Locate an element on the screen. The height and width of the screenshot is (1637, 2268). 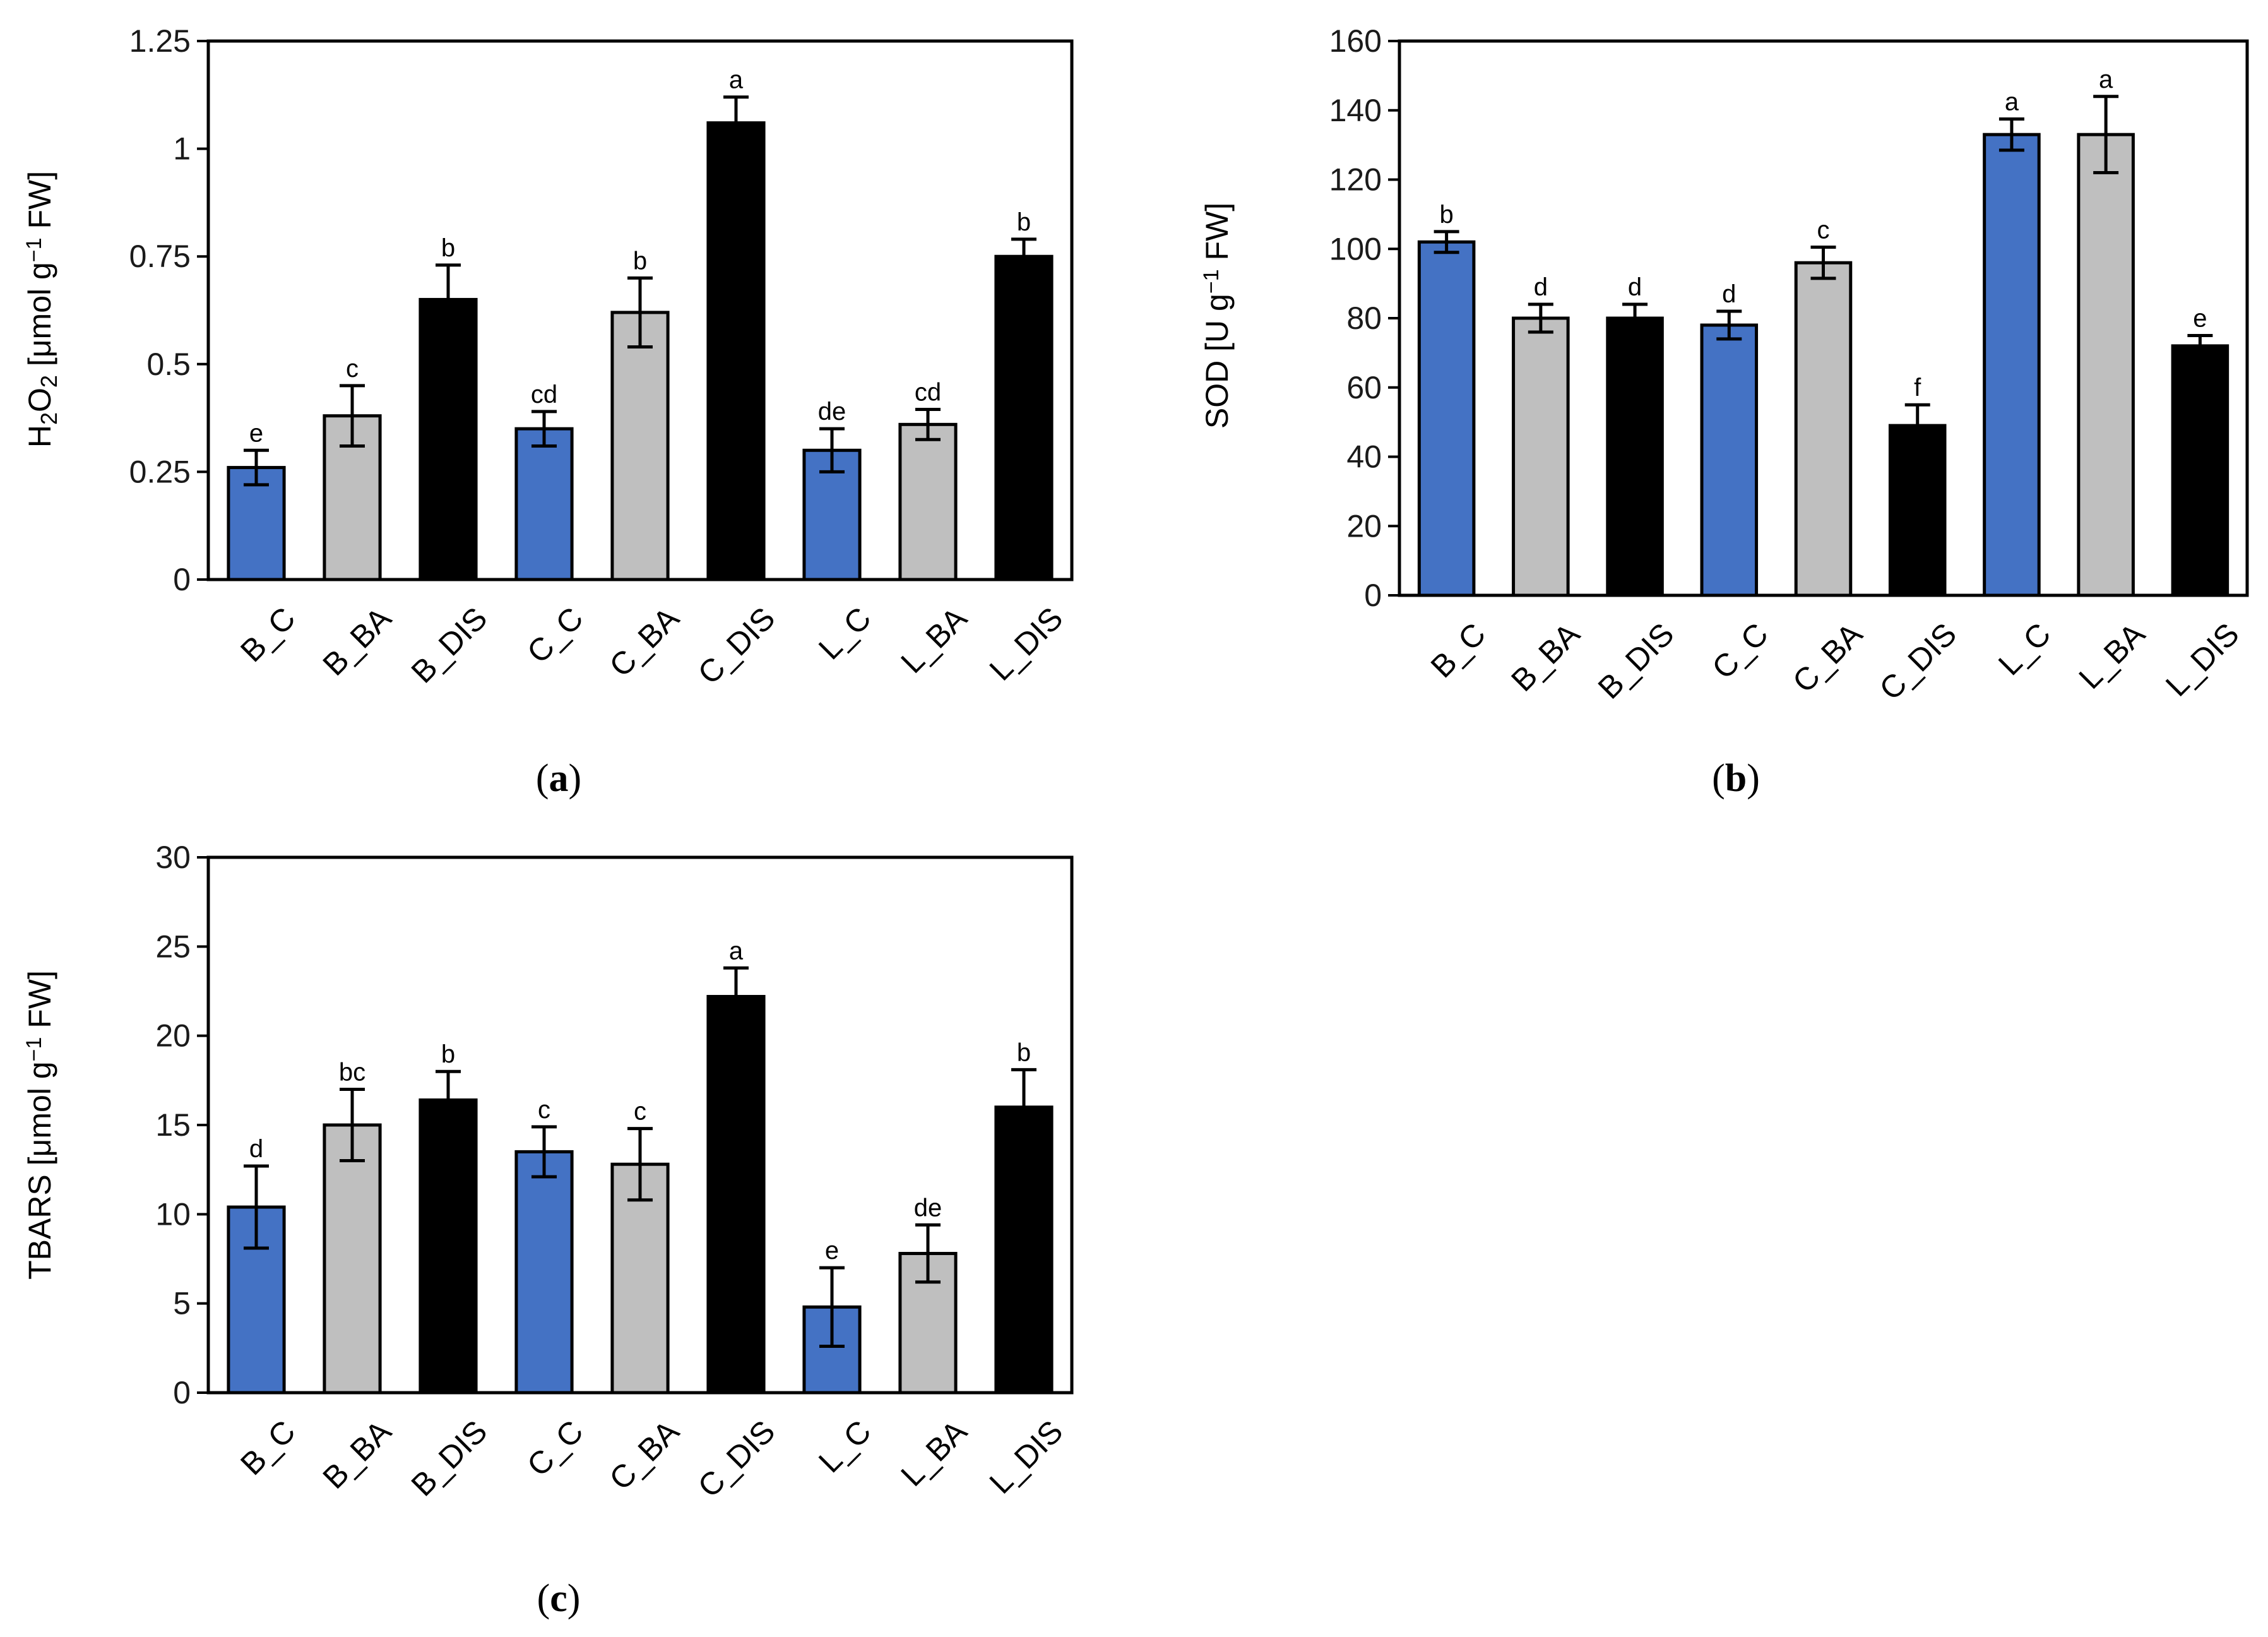
y-tick-label: 0.5 is located at coordinates (168, 364).